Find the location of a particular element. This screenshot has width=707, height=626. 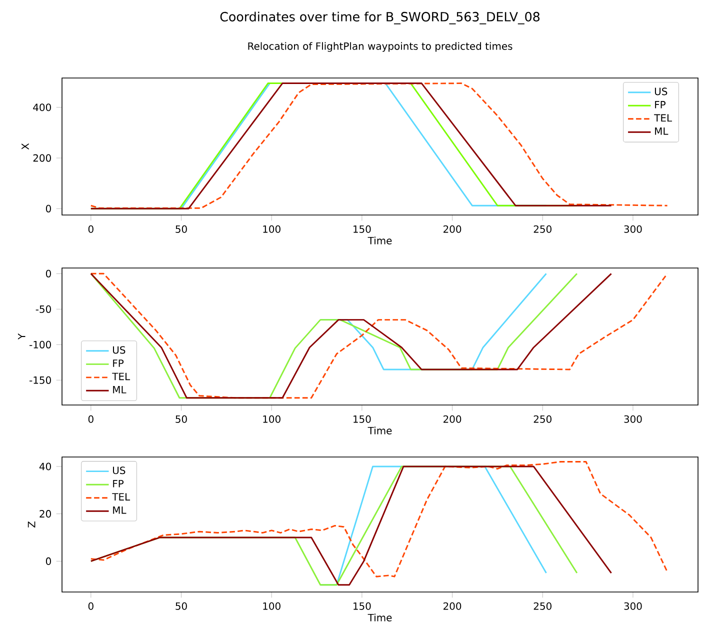

y-axis-title: Y is located at coordinates (22, 336).